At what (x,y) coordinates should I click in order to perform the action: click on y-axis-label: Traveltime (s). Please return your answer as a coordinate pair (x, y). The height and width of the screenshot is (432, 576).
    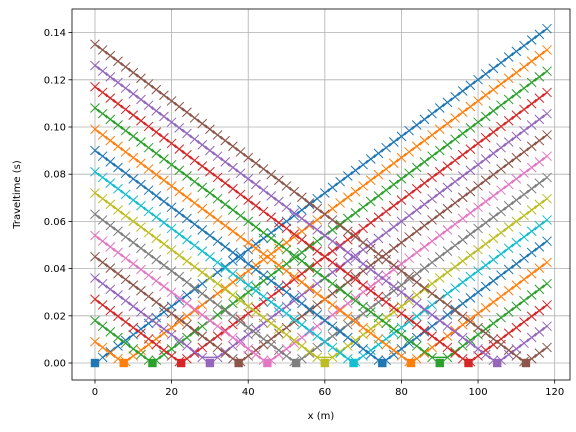
    Looking at the image, I should click on (17, 195).